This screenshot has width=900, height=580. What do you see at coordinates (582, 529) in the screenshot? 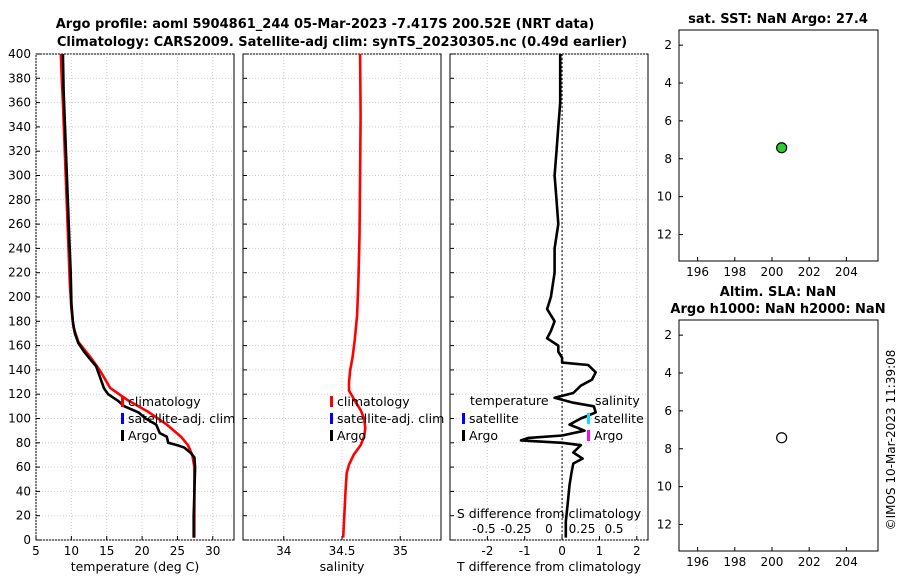
I see `secondary-x-tick-label: 0.25` at bounding box center [582, 529].